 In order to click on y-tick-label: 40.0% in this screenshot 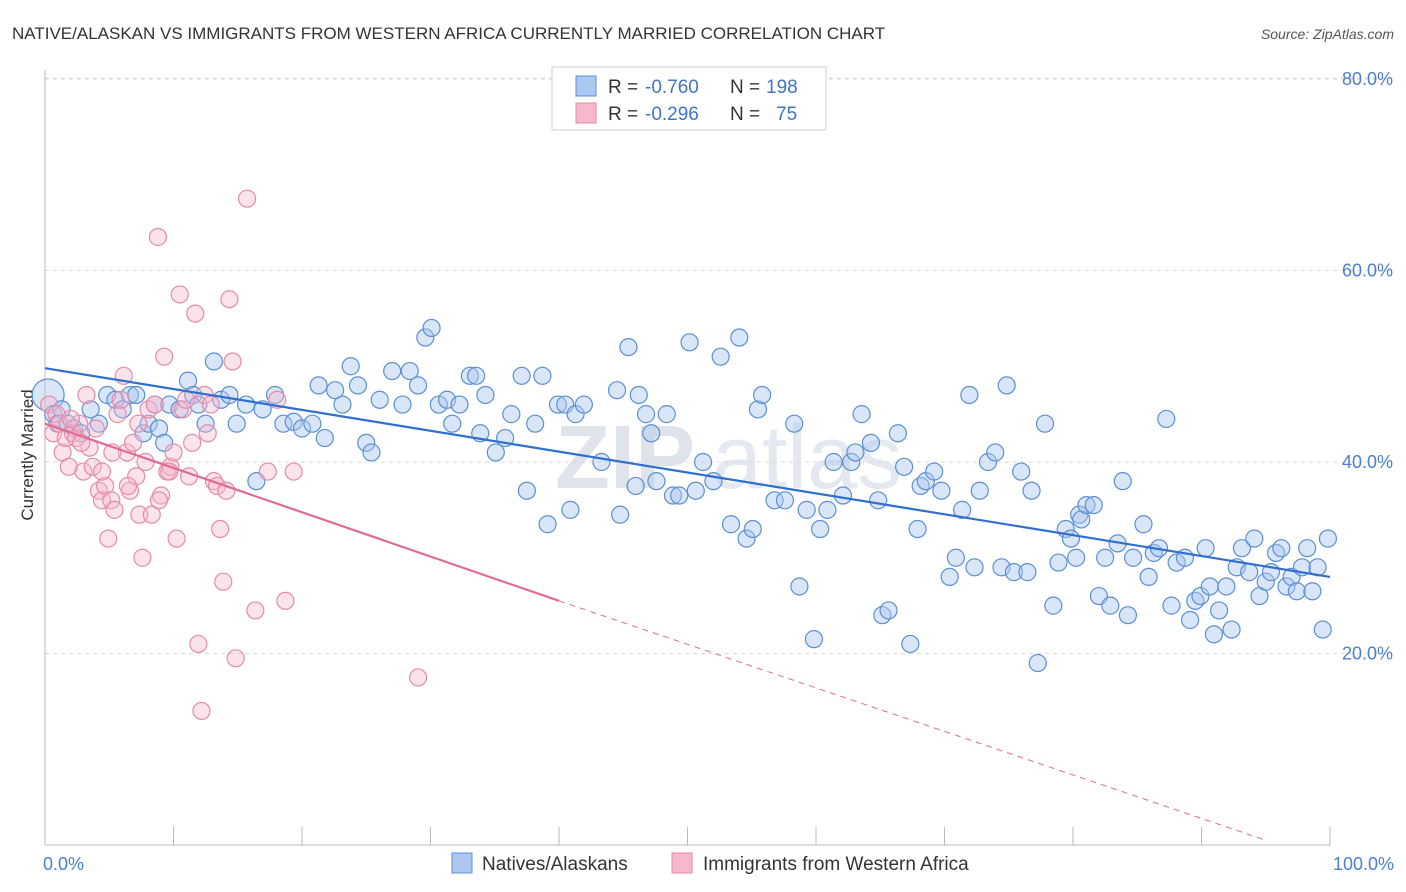, I will do `click(1367, 462)`.